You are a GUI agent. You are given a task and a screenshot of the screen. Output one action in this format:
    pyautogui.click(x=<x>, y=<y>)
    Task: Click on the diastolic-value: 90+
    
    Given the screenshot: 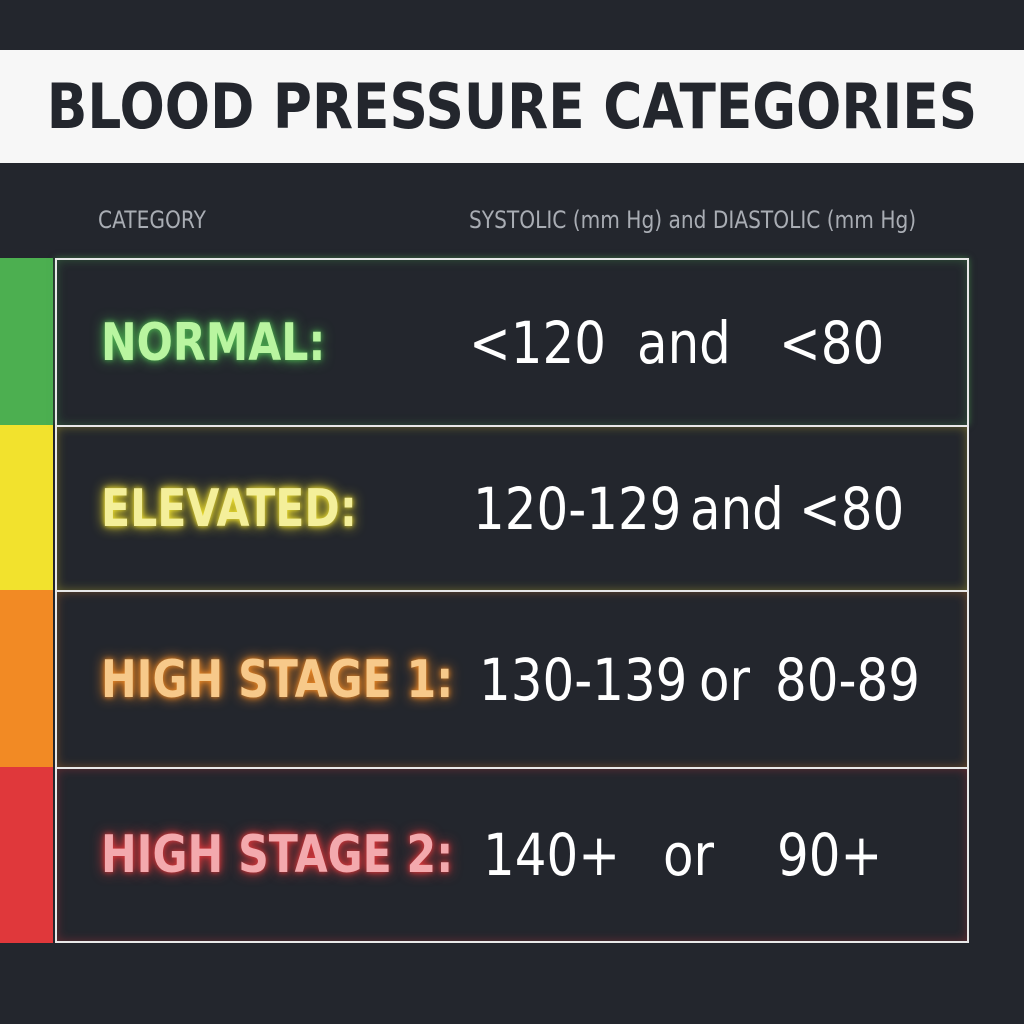 What is the action you would take?
    pyautogui.click(x=830, y=855)
    